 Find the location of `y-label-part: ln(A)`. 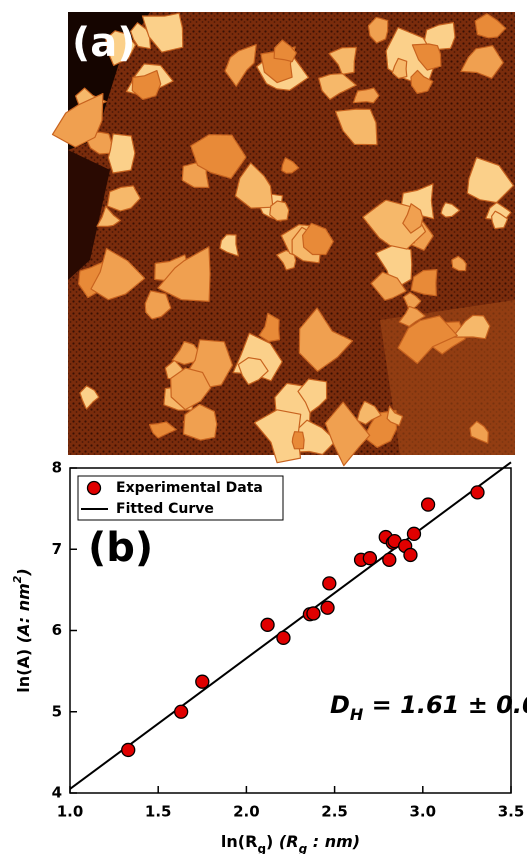

y-label-part: ln(A) is located at coordinates (23, 667).